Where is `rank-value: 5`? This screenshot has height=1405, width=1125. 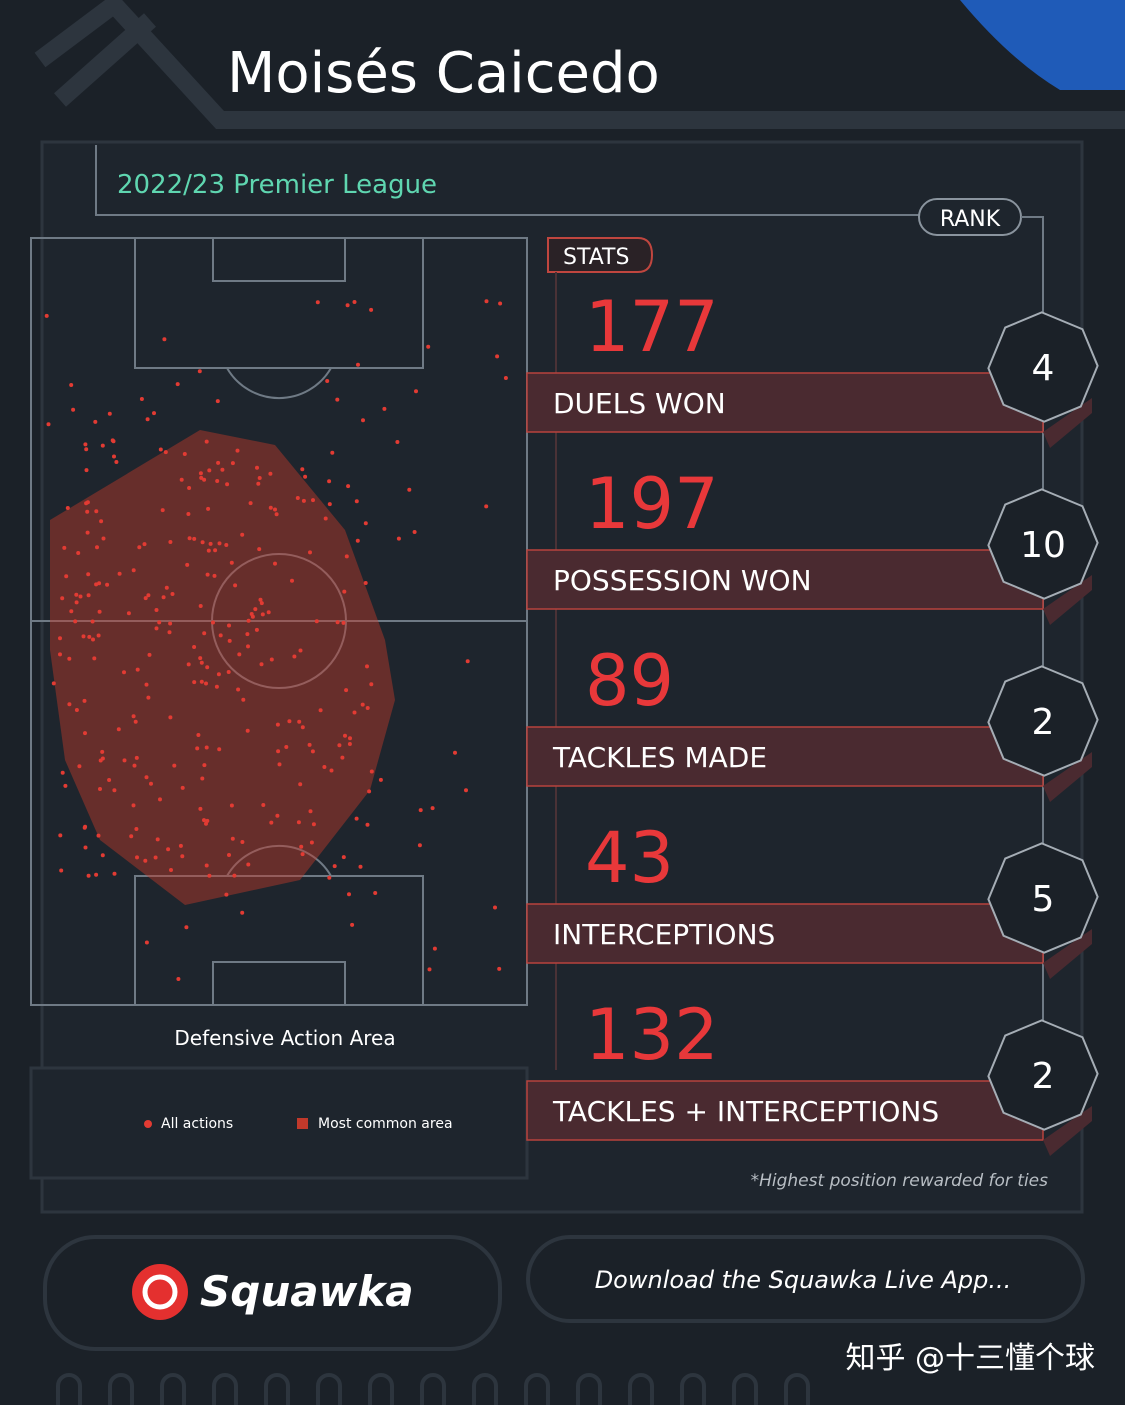 rank-value: 5 is located at coordinates (1043, 899).